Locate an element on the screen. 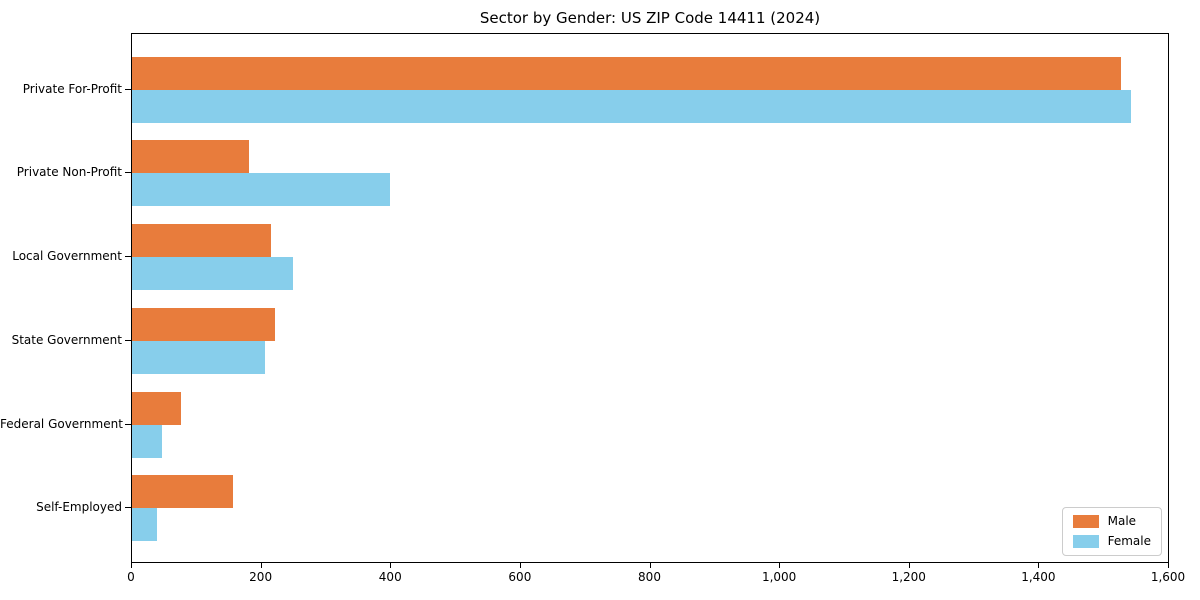 The image size is (1200, 600). x-tick-label: 0 is located at coordinates (131, 577).